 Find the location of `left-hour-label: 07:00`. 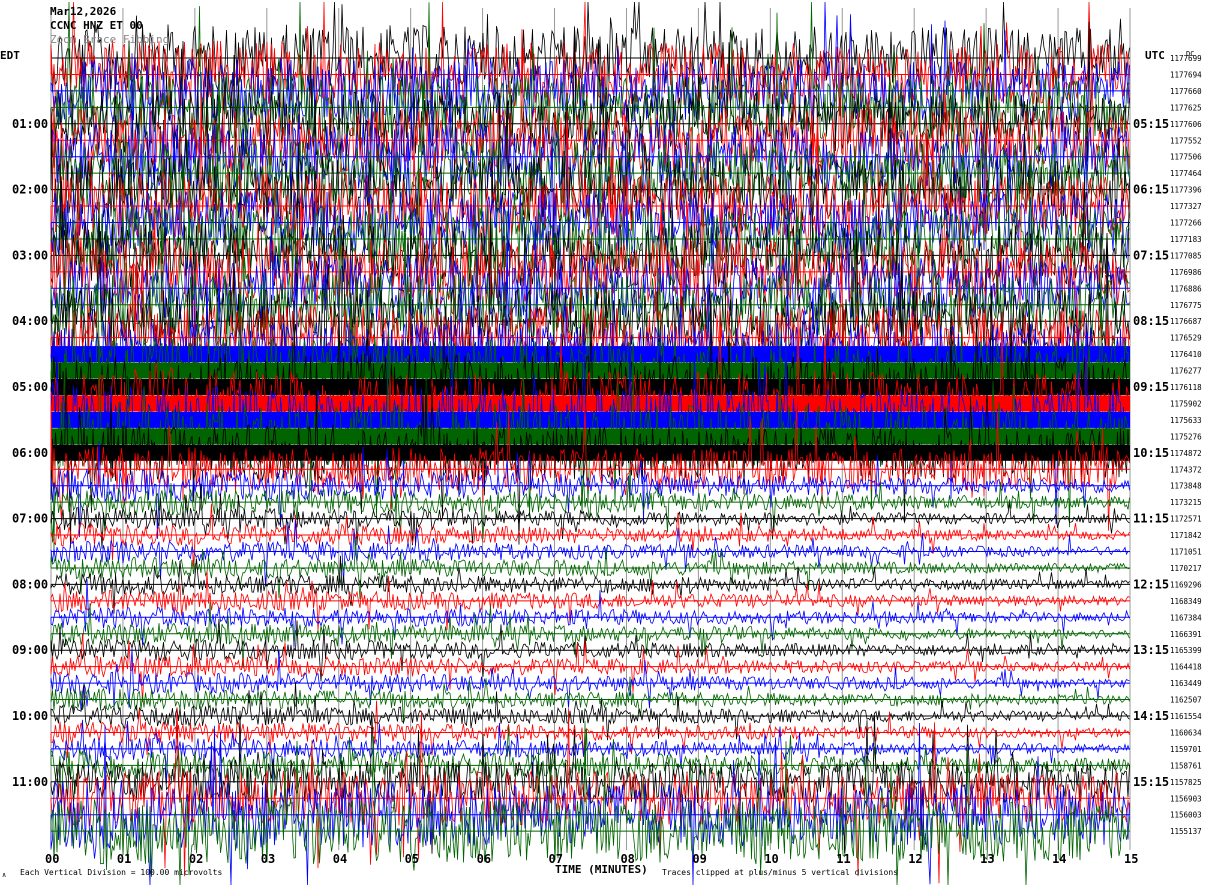

left-hour-label: 07:00 is located at coordinates (30, 519).